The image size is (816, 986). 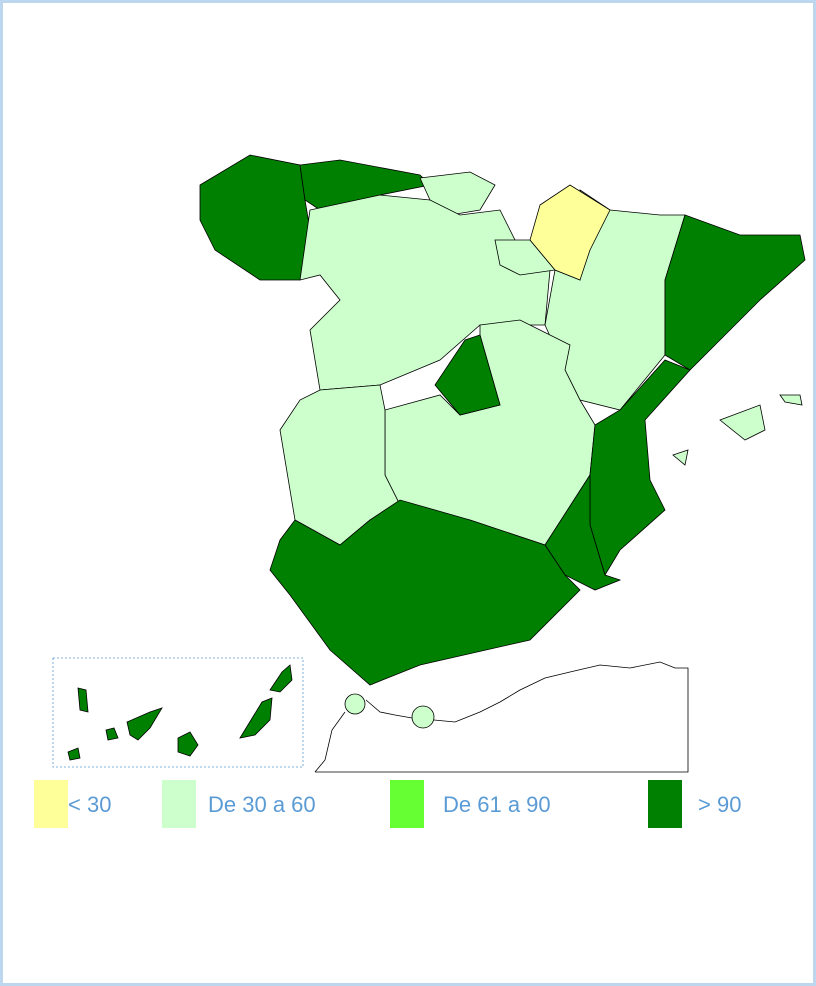 I want to click on africa-outline, so click(x=501, y=717).